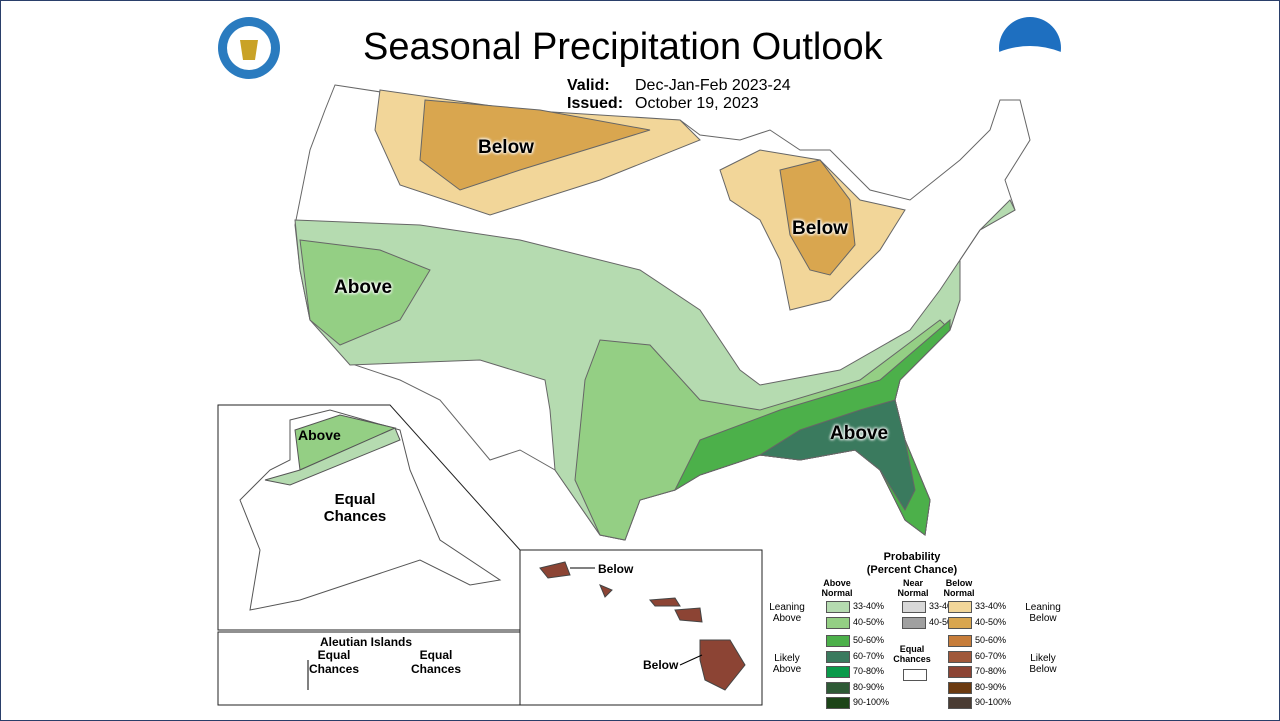 The image size is (1280, 721). I want to click on seal-shield, so click(249, 50).